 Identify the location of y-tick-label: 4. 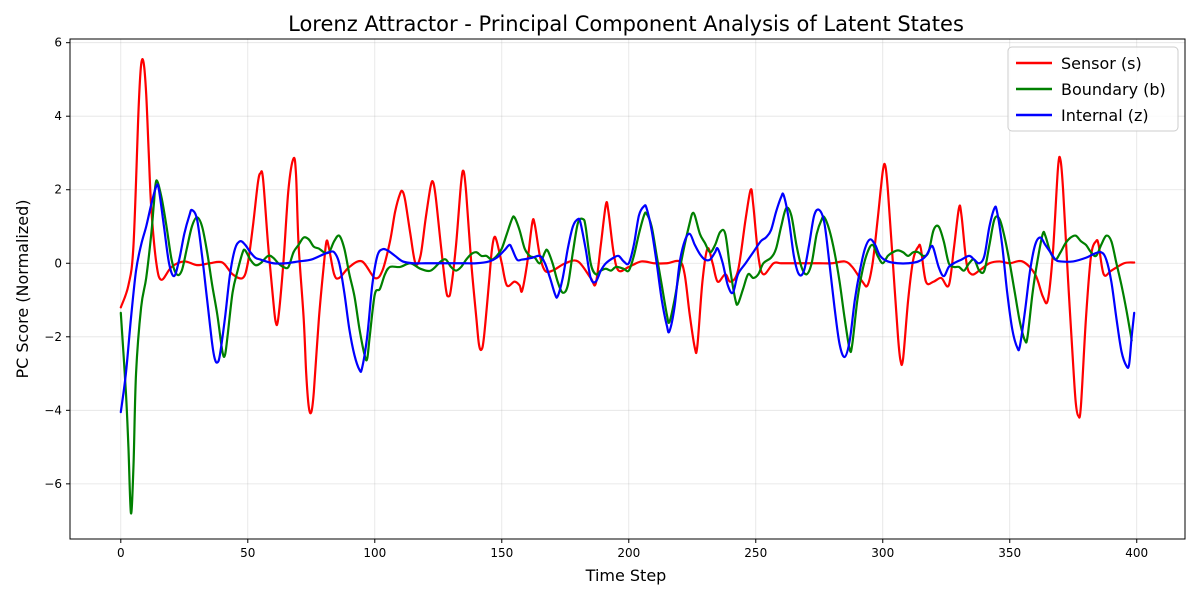
(58, 116).